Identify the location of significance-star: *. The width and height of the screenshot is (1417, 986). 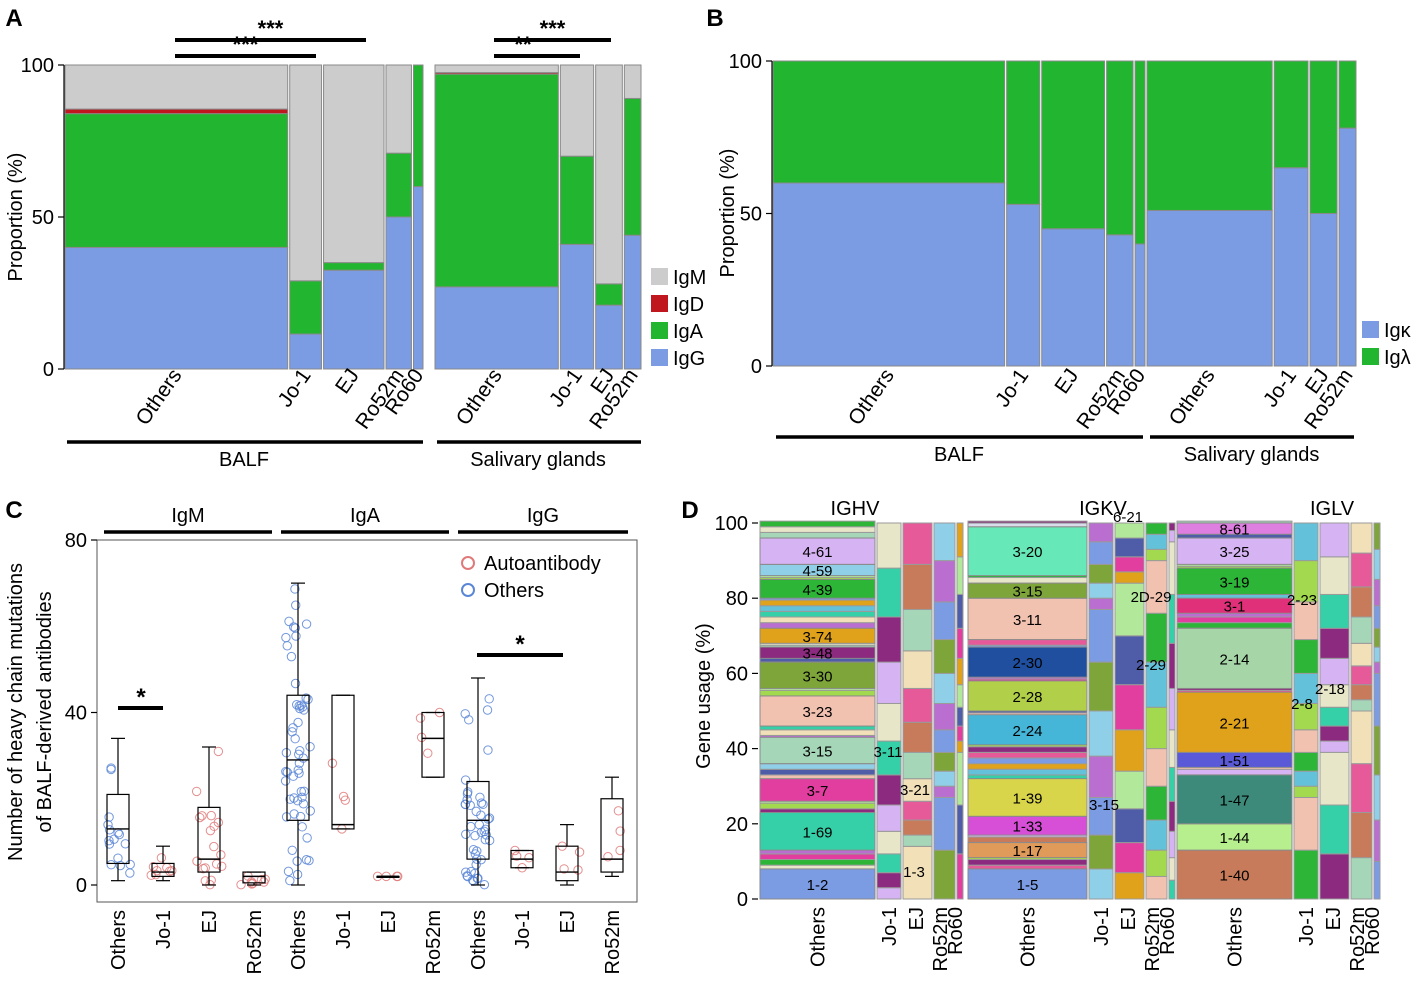
(520, 644).